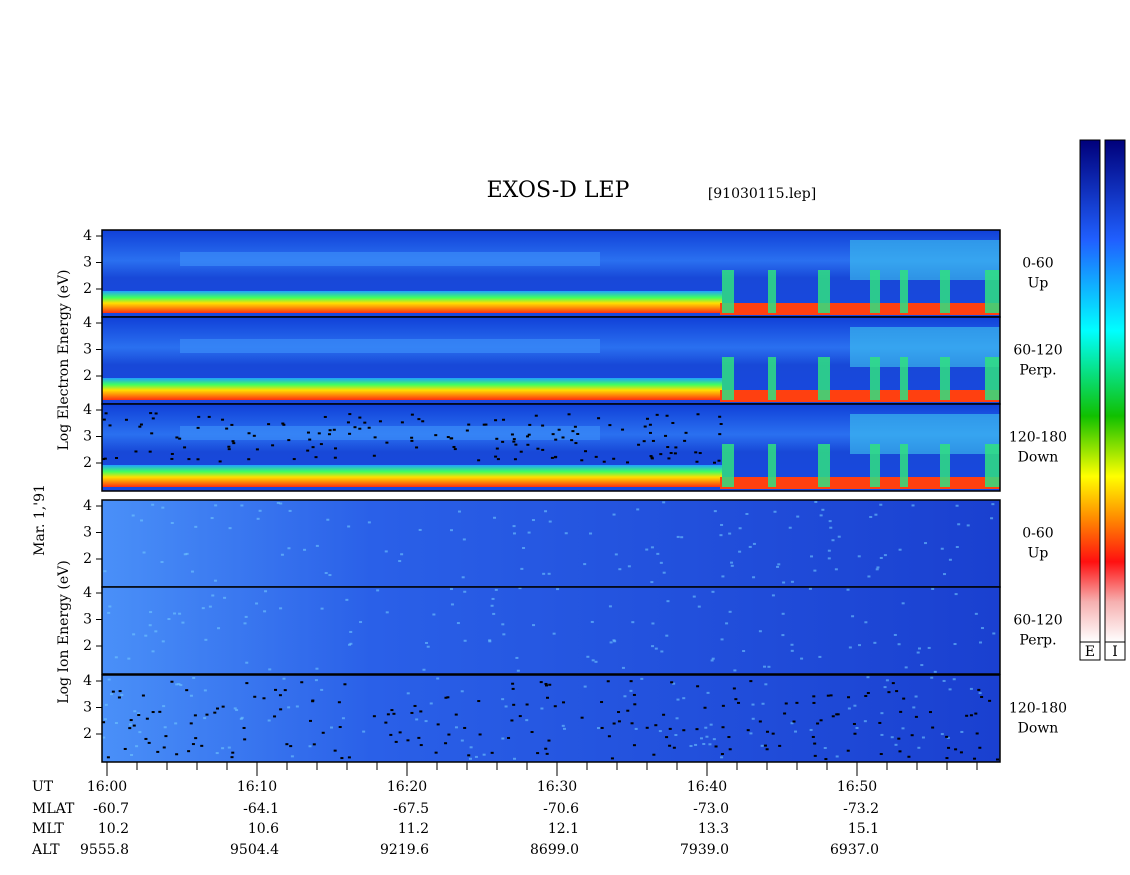 The height and width of the screenshot is (875, 1130). I want to click on direction-label: Perp., so click(1037, 641).